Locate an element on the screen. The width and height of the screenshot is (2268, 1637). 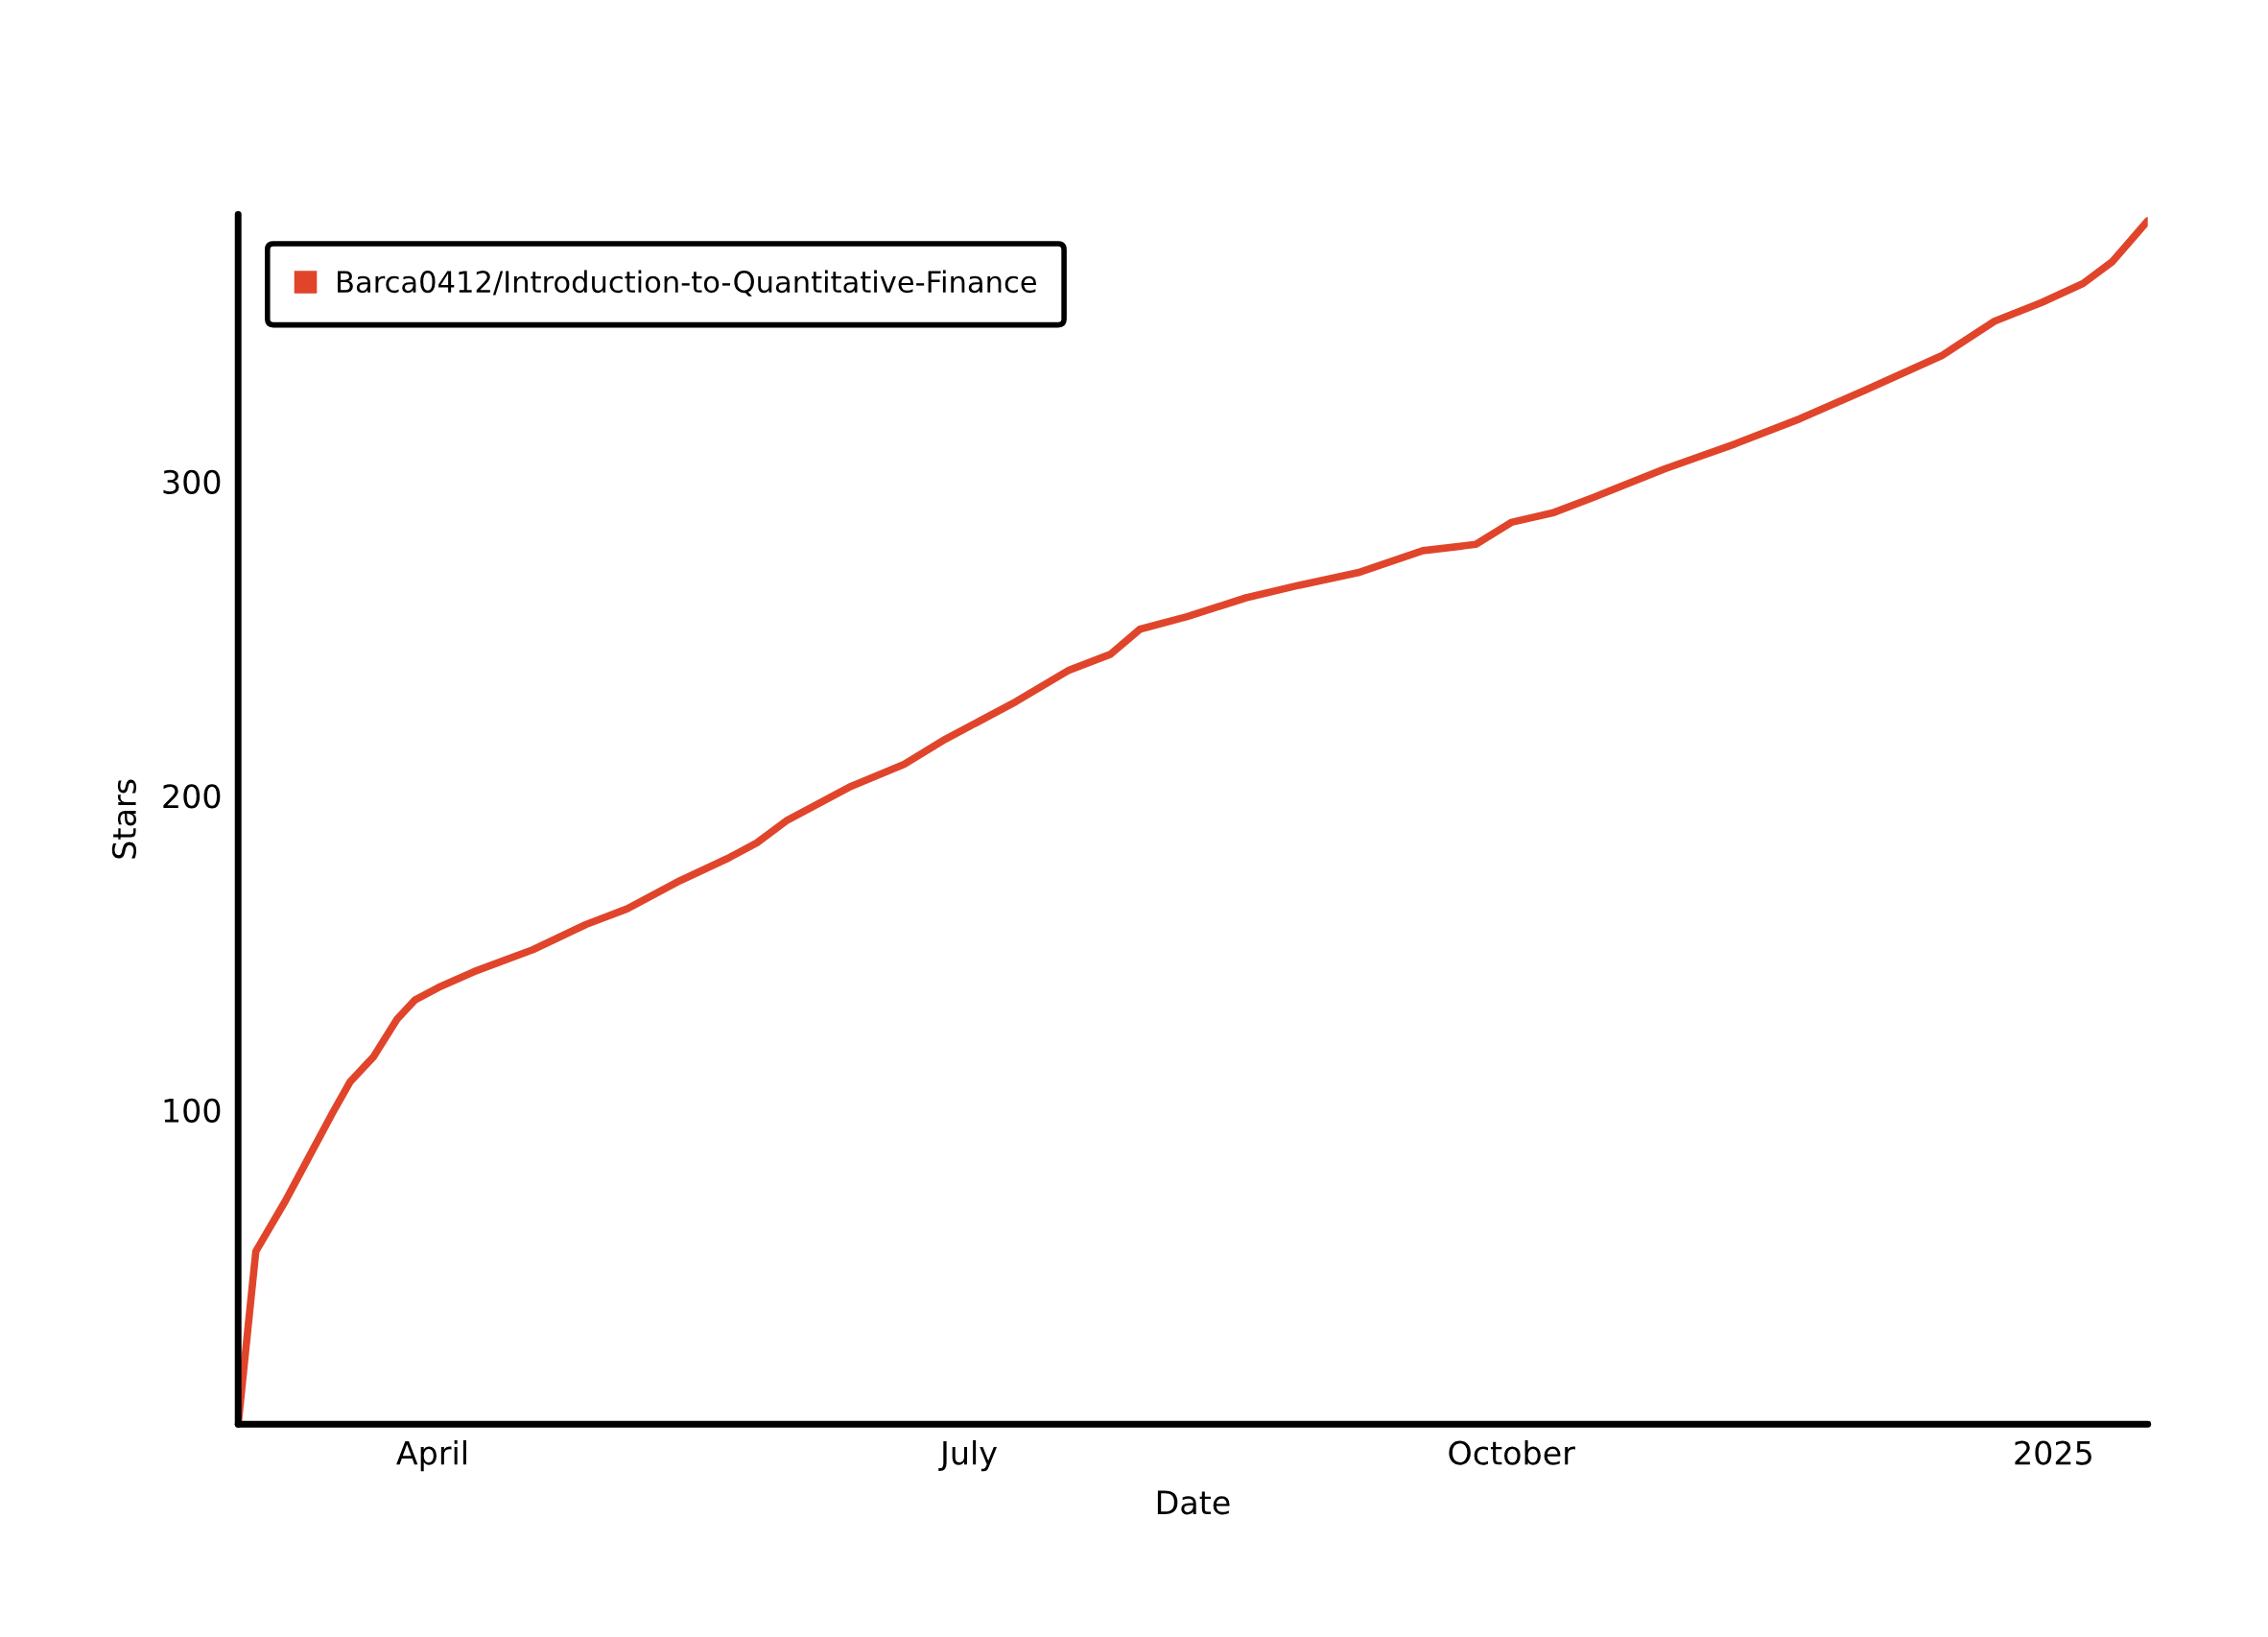
legend-label: Barca0412/Introduction-to-Quantitative-Finance is located at coordinates (687, 283).